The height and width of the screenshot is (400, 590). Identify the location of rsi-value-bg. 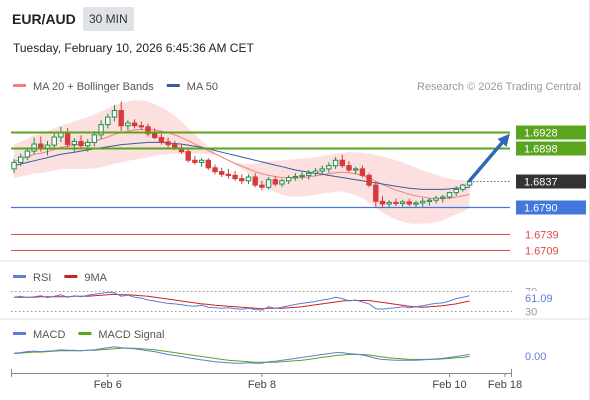
(539, 297).